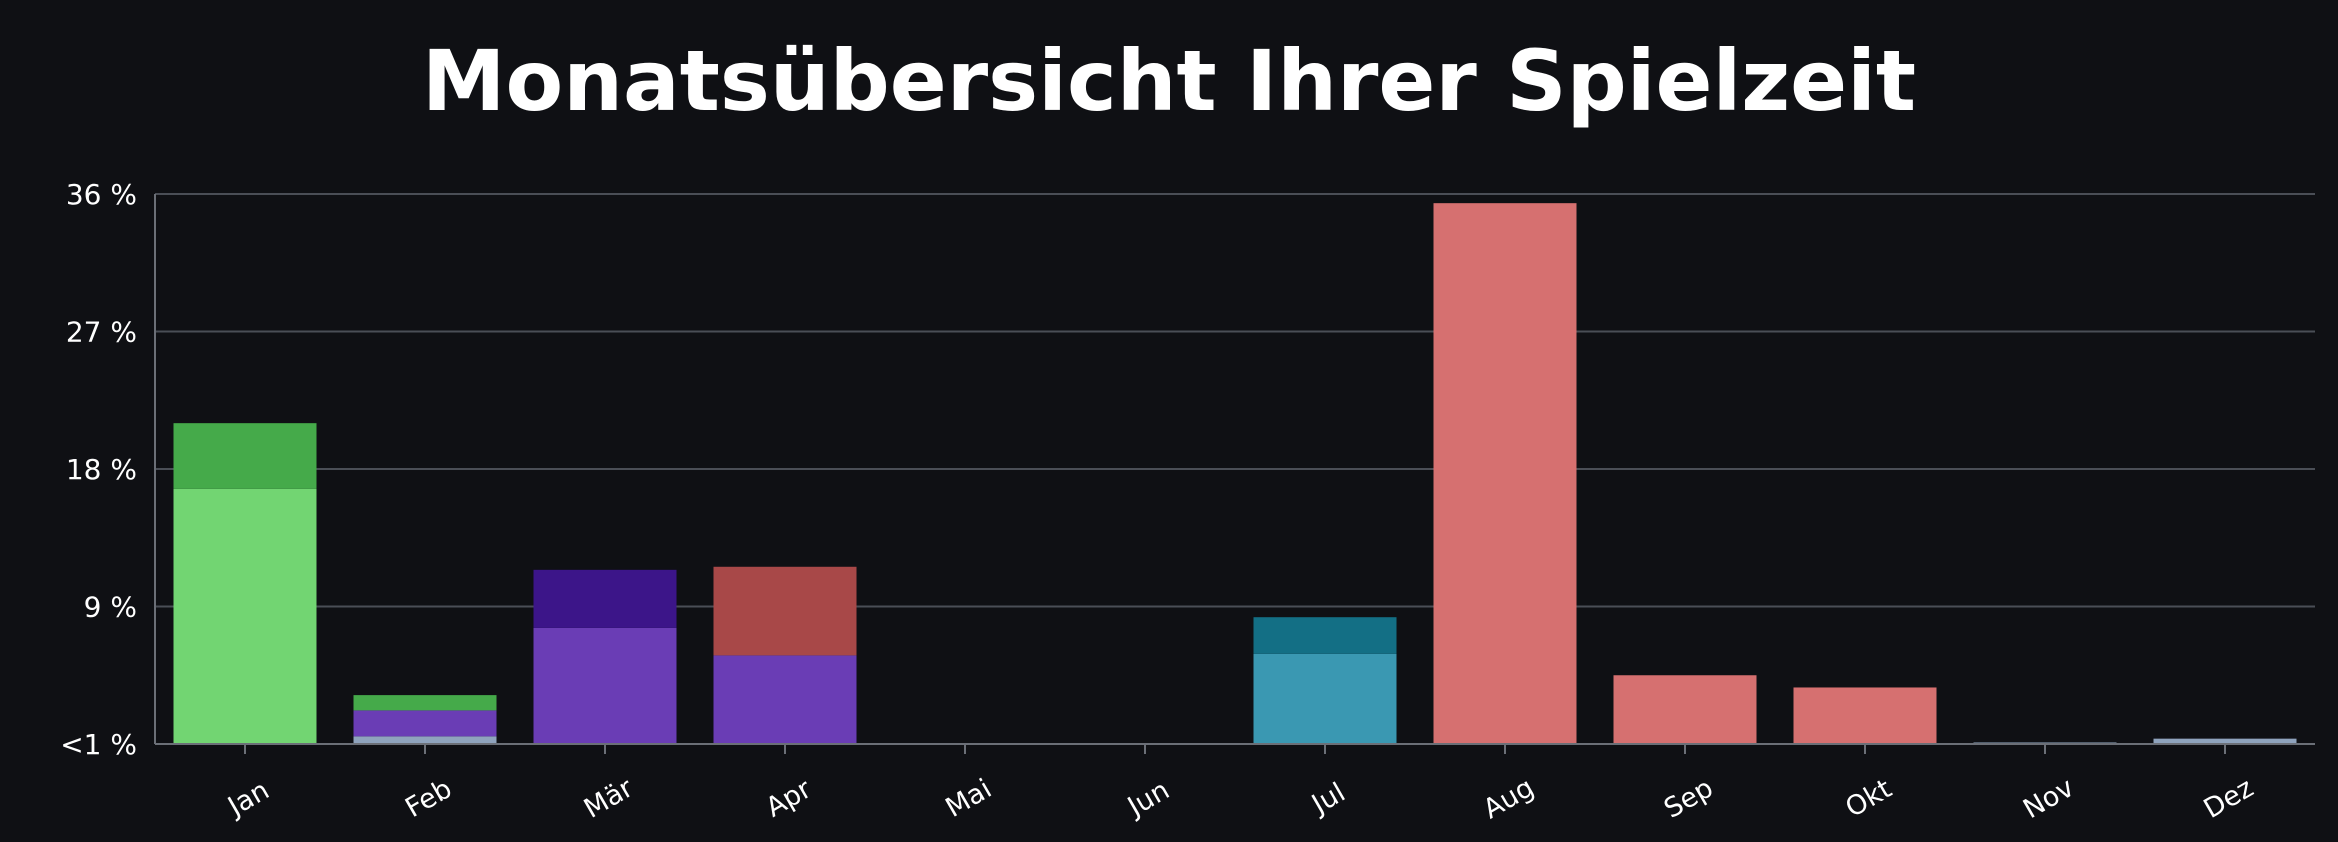  Describe the element at coordinates (1689, 798) in the screenshot. I see `x-tick-label: Sep` at that location.